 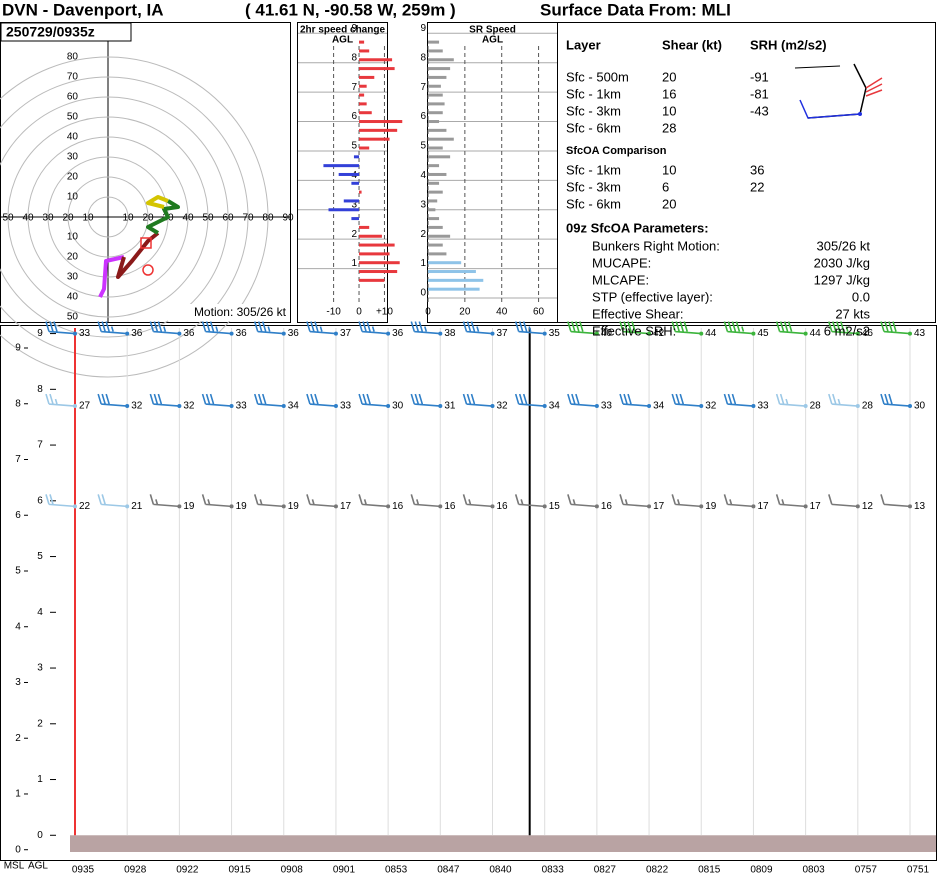 I want to click on speed-label: 12, so click(x=868, y=506).